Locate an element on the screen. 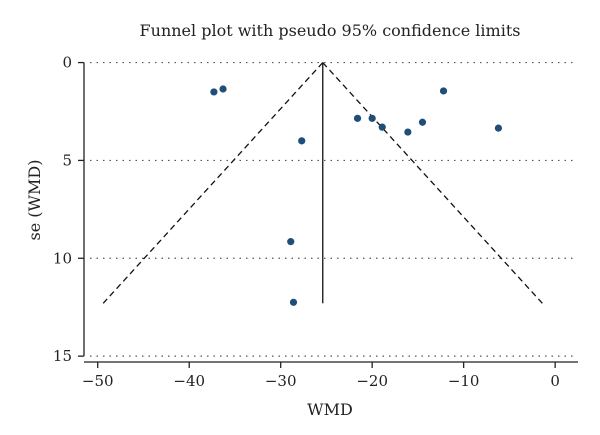 This screenshot has height=435, width=600. x-tick-label-4: −10 is located at coordinates (464, 381).